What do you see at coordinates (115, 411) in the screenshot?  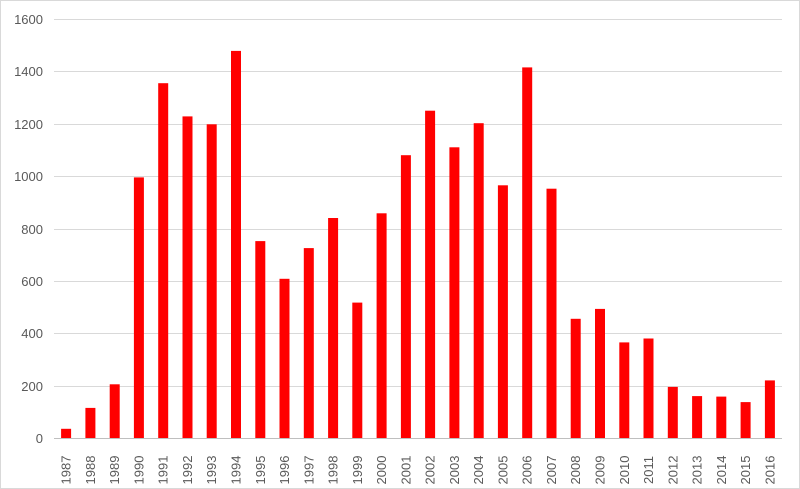 I see `bar-1989` at bounding box center [115, 411].